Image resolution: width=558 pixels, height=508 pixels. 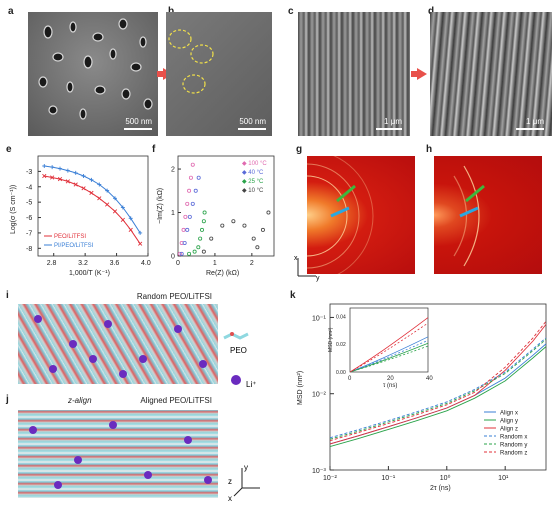 What do you see at coordinates (74, 246) in the screenshot?
I see `legend-label-e-1: PI/PEO/LiTFSI` at bounding box center [74, 246].